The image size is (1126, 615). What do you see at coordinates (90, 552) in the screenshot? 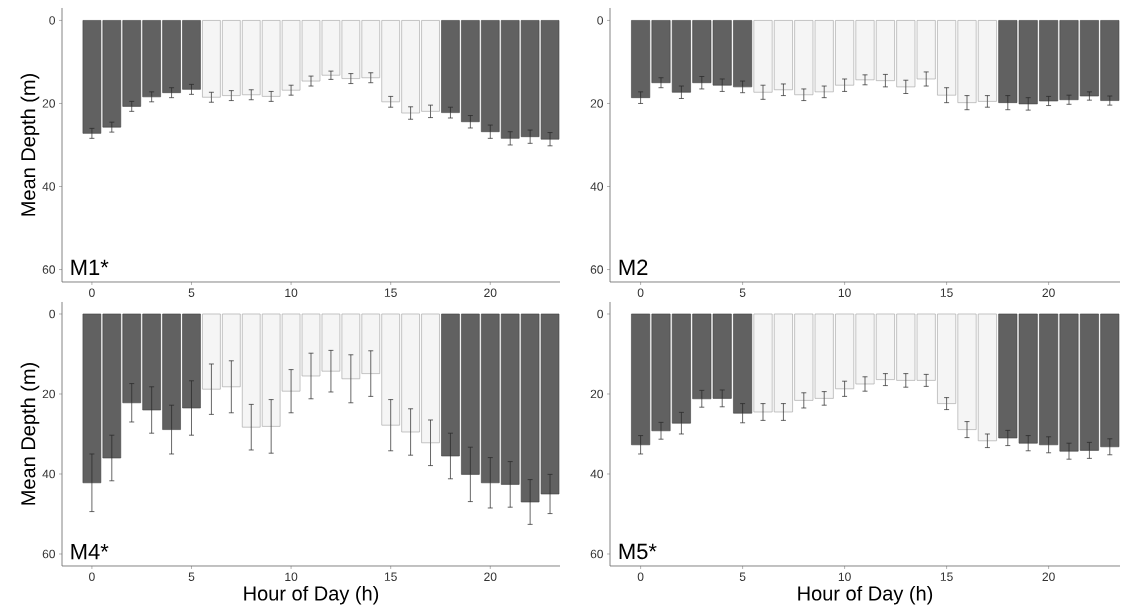
I see `annotation: M4*` at bounding box center [90, 552].